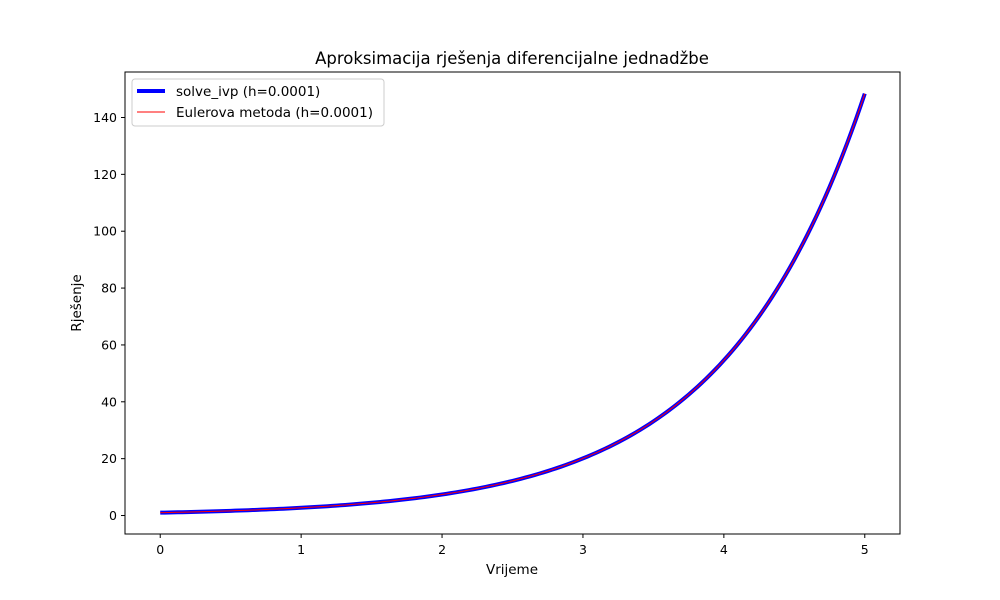 The width and height of the screenshot is (1000, 600). What do you see at coordinates (442, 549) in the screenshot?
I see `x-tick-label: 2` at bounding box center [442, 549].